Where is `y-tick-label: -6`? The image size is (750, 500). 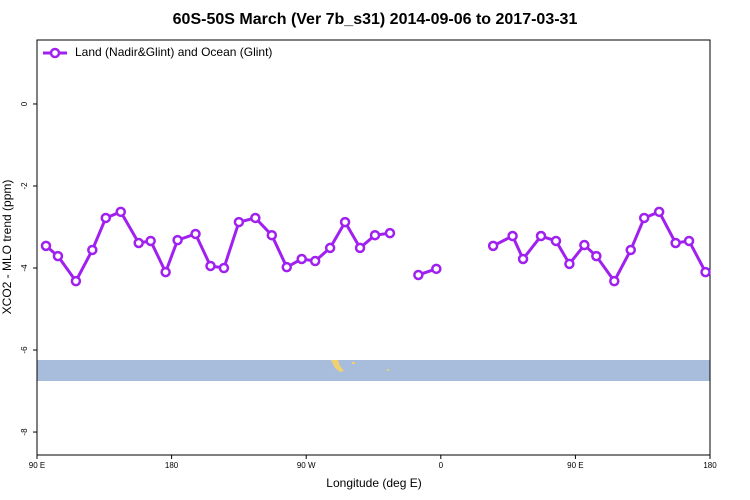 y-tick-label: -6 is located at coordinates (24, 350).